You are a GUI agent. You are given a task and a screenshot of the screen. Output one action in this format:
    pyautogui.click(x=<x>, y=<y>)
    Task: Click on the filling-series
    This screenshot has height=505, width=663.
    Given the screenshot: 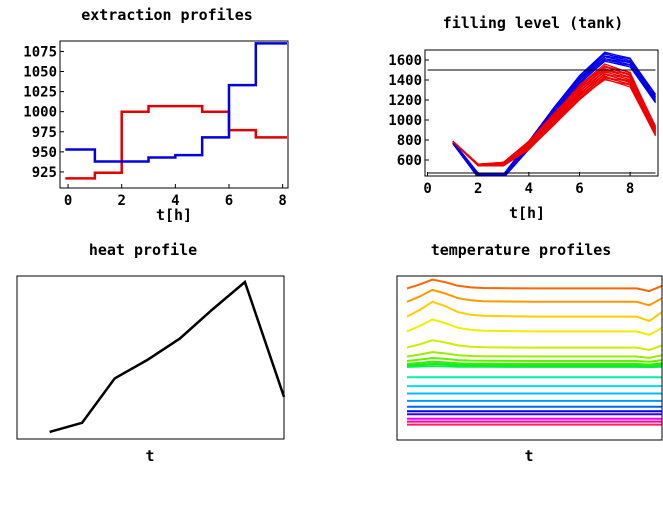 What is the action you would take?
    pyautogui.click(x=541, y=113)
    